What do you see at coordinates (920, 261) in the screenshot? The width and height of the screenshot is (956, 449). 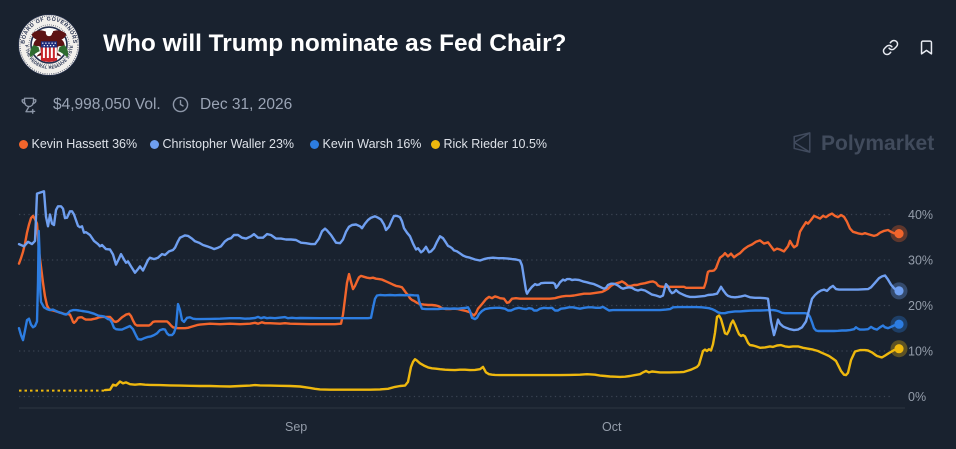 I see `svg-text: 30%` at bounding box center [920, 261].